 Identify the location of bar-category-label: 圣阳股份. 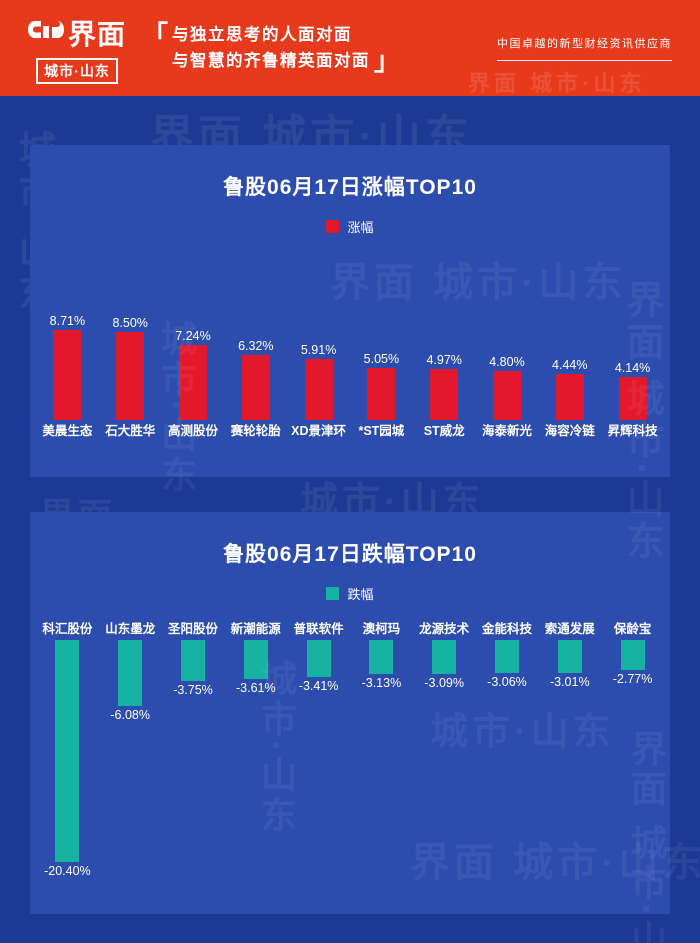
(192, 629).